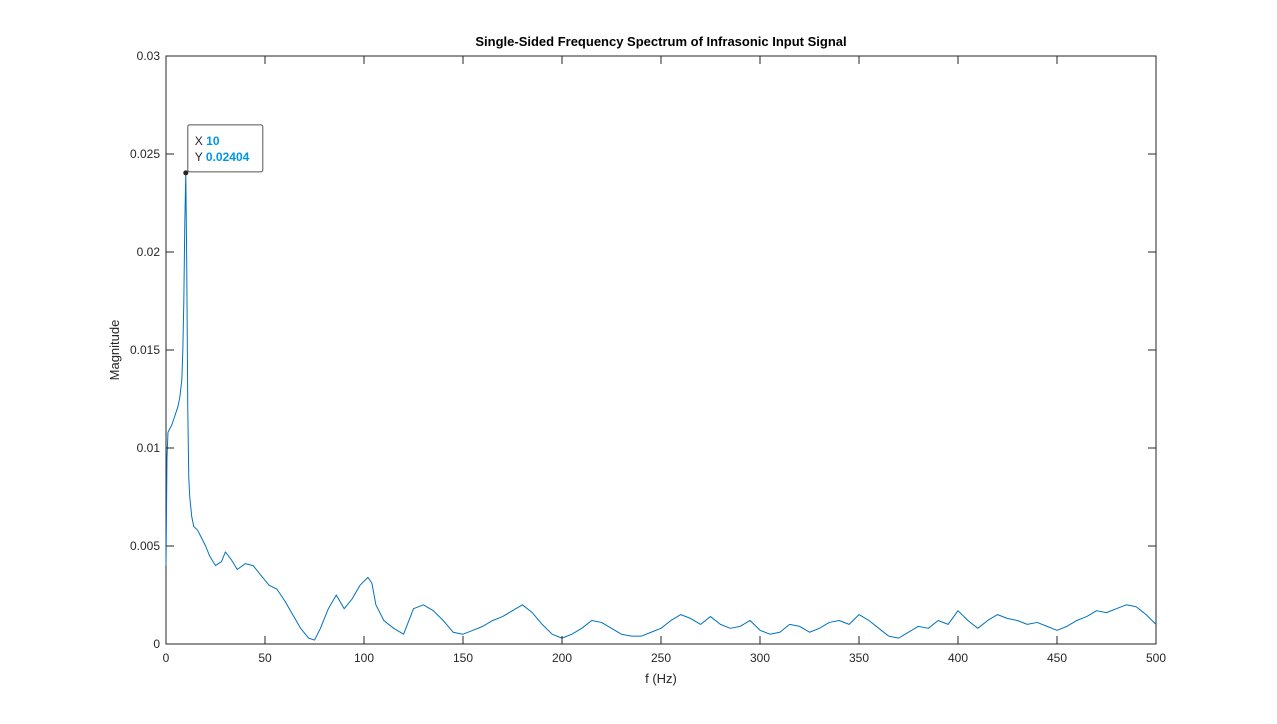 The height and width of the screenshot is (724, 1277). What do you see at coordinates (166, 658) in the screenshot?
I see `x-tick-label: 0` at bounding box center [166, 658].